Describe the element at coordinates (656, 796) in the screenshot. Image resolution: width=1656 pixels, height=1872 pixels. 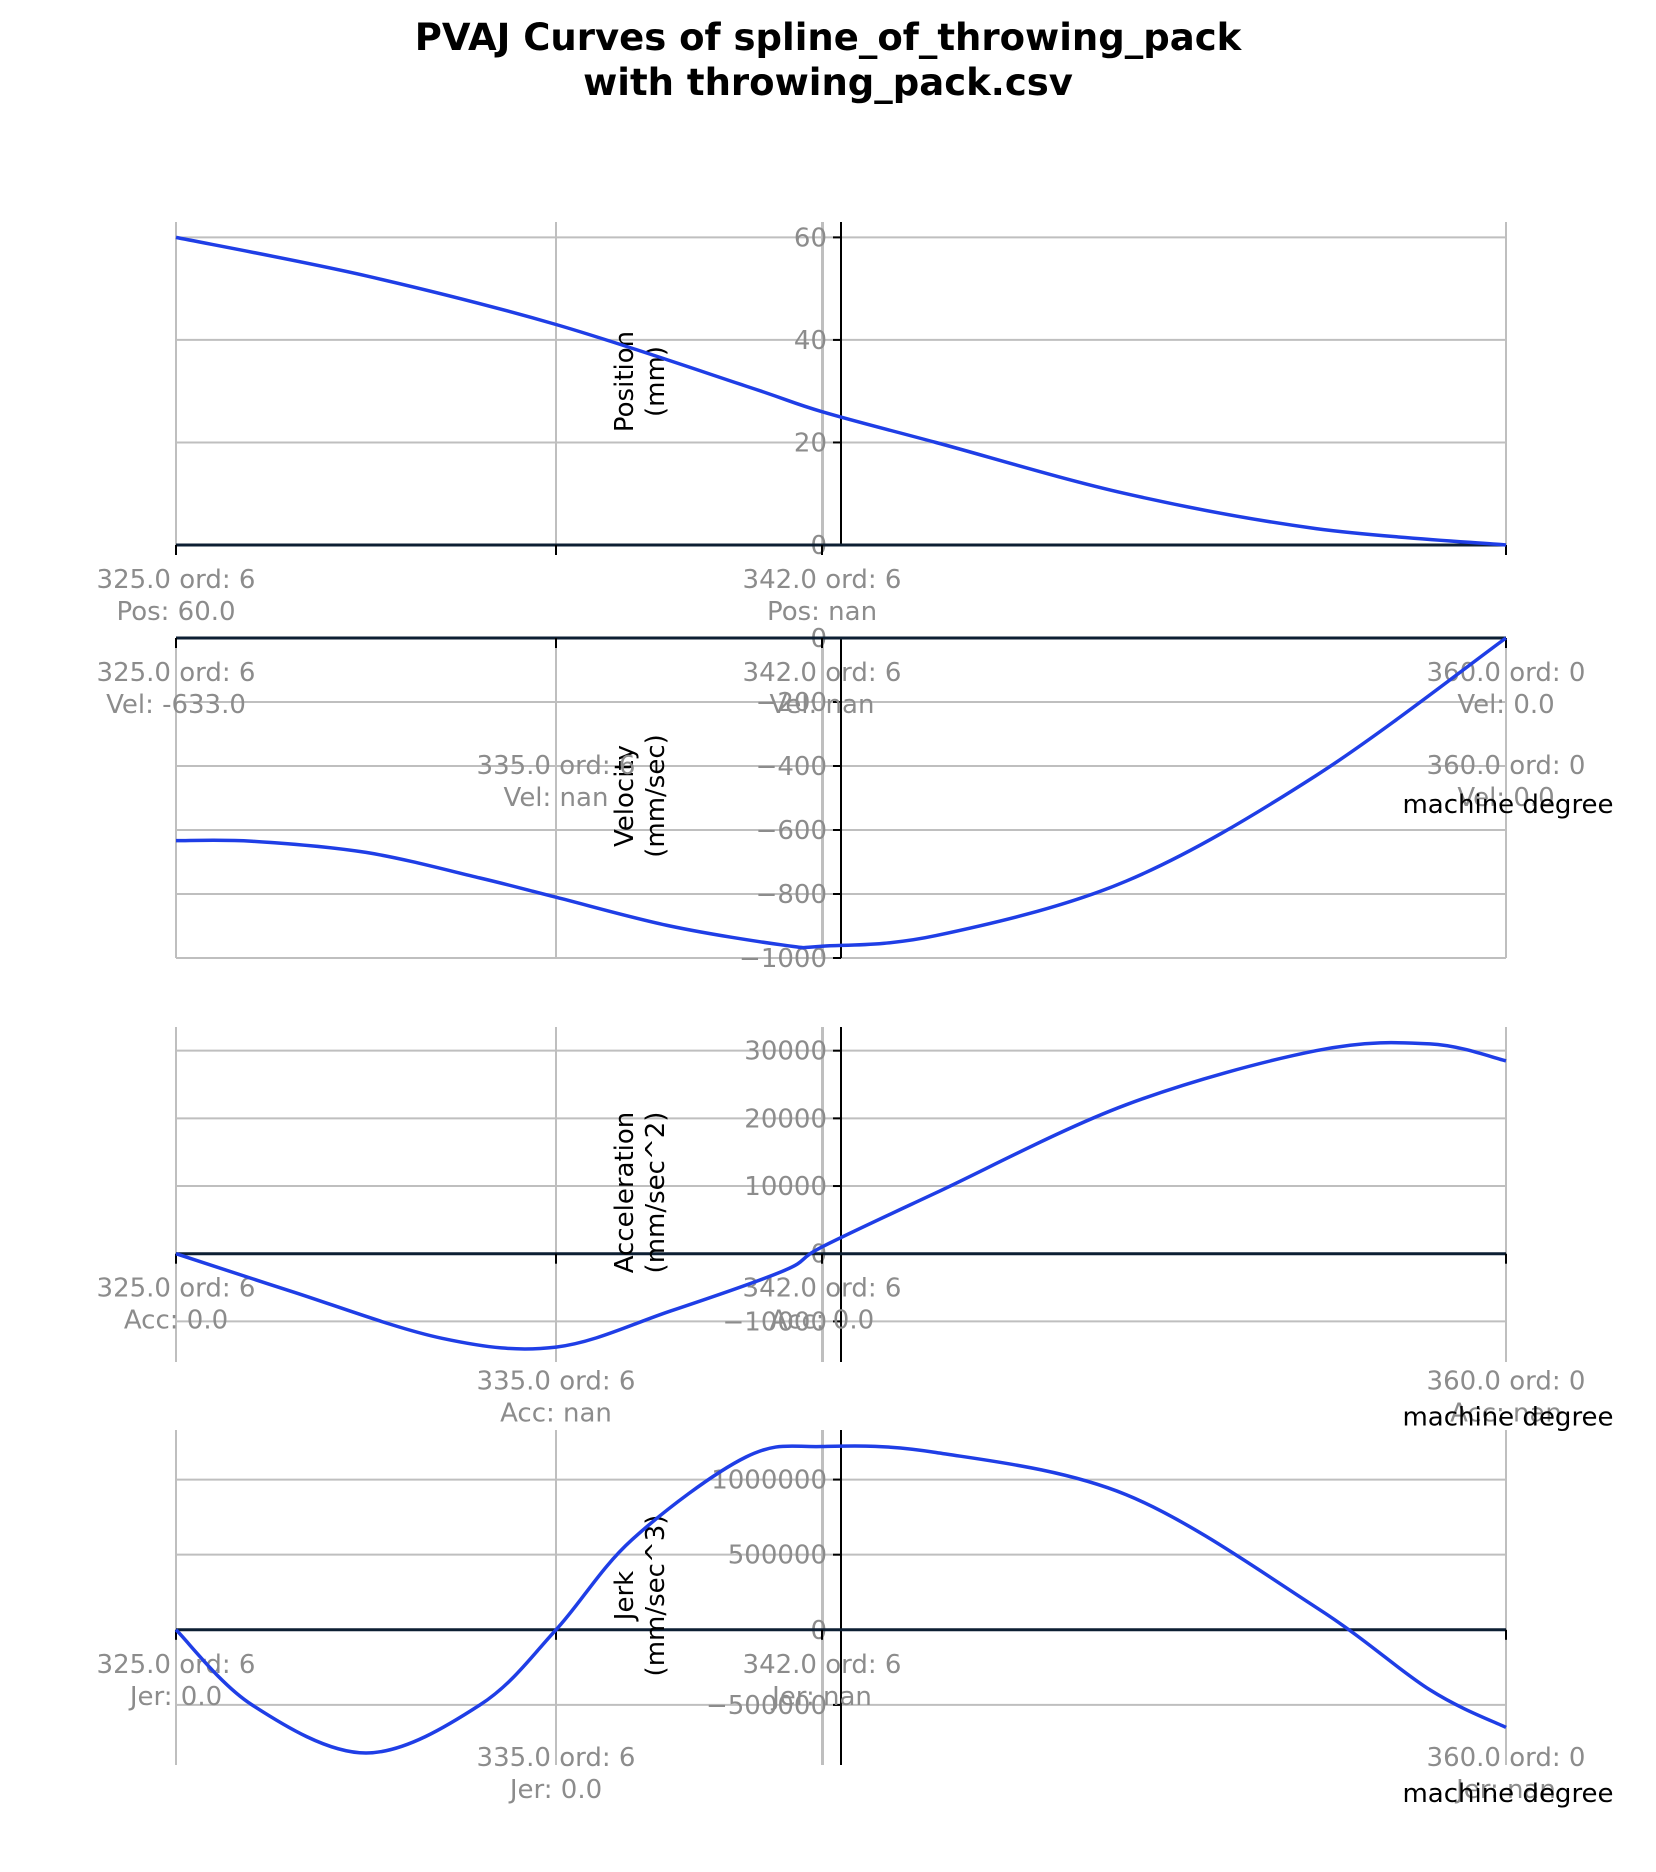
I see `y-axis-label-line-2: (mm/sec)` at that location.